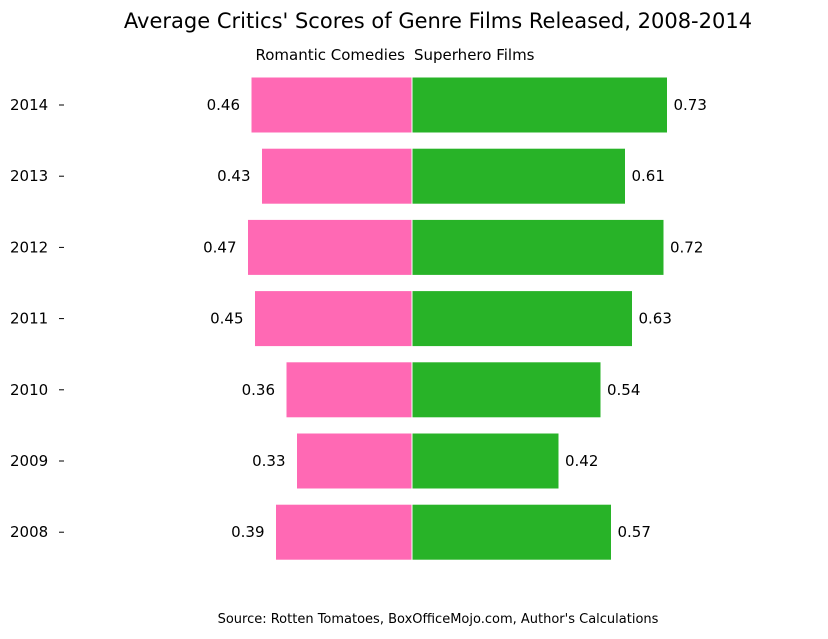 The width and height of the screenshot is (828, 639). Describe the element at coordinates (219, 247) in the screenshot. I see `romcom-value-label-2012: 0.47` at that location.